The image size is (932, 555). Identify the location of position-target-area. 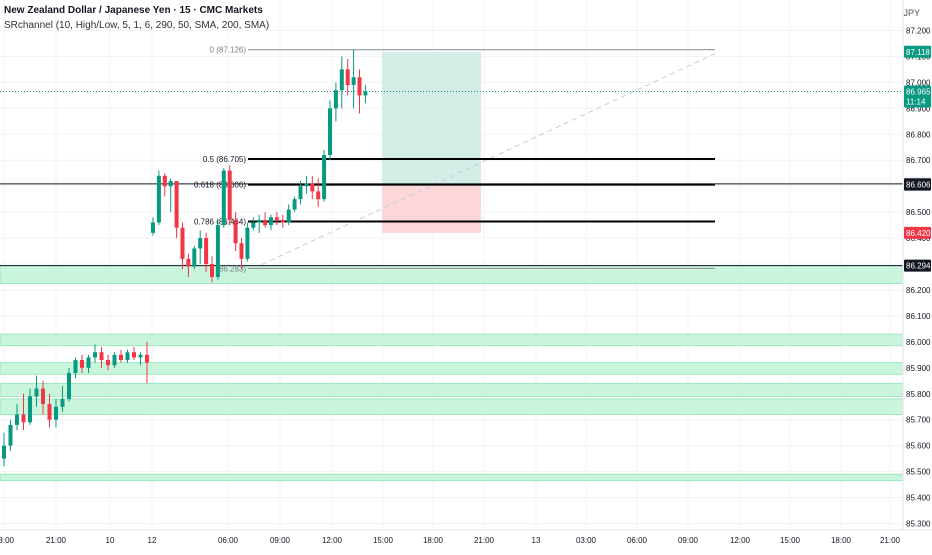
(431, 118).